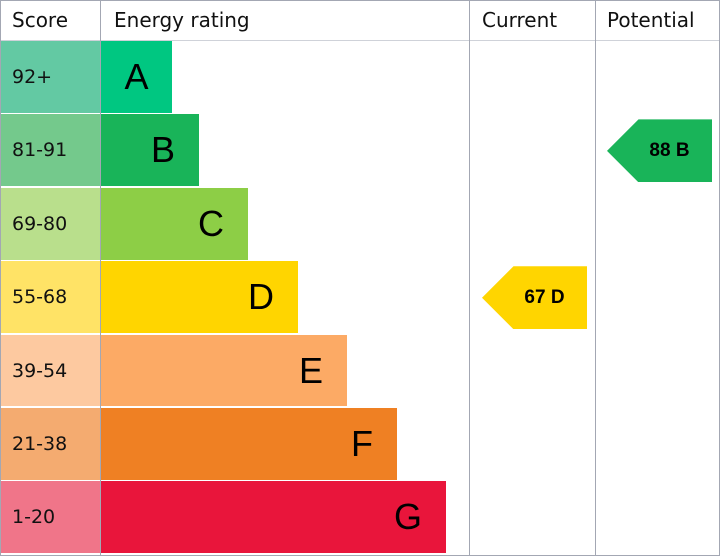  What do you see at coordinates (50, 297) in the screenshot?
I see `score-range-d: 55-68` at bounding box center [50, 297].